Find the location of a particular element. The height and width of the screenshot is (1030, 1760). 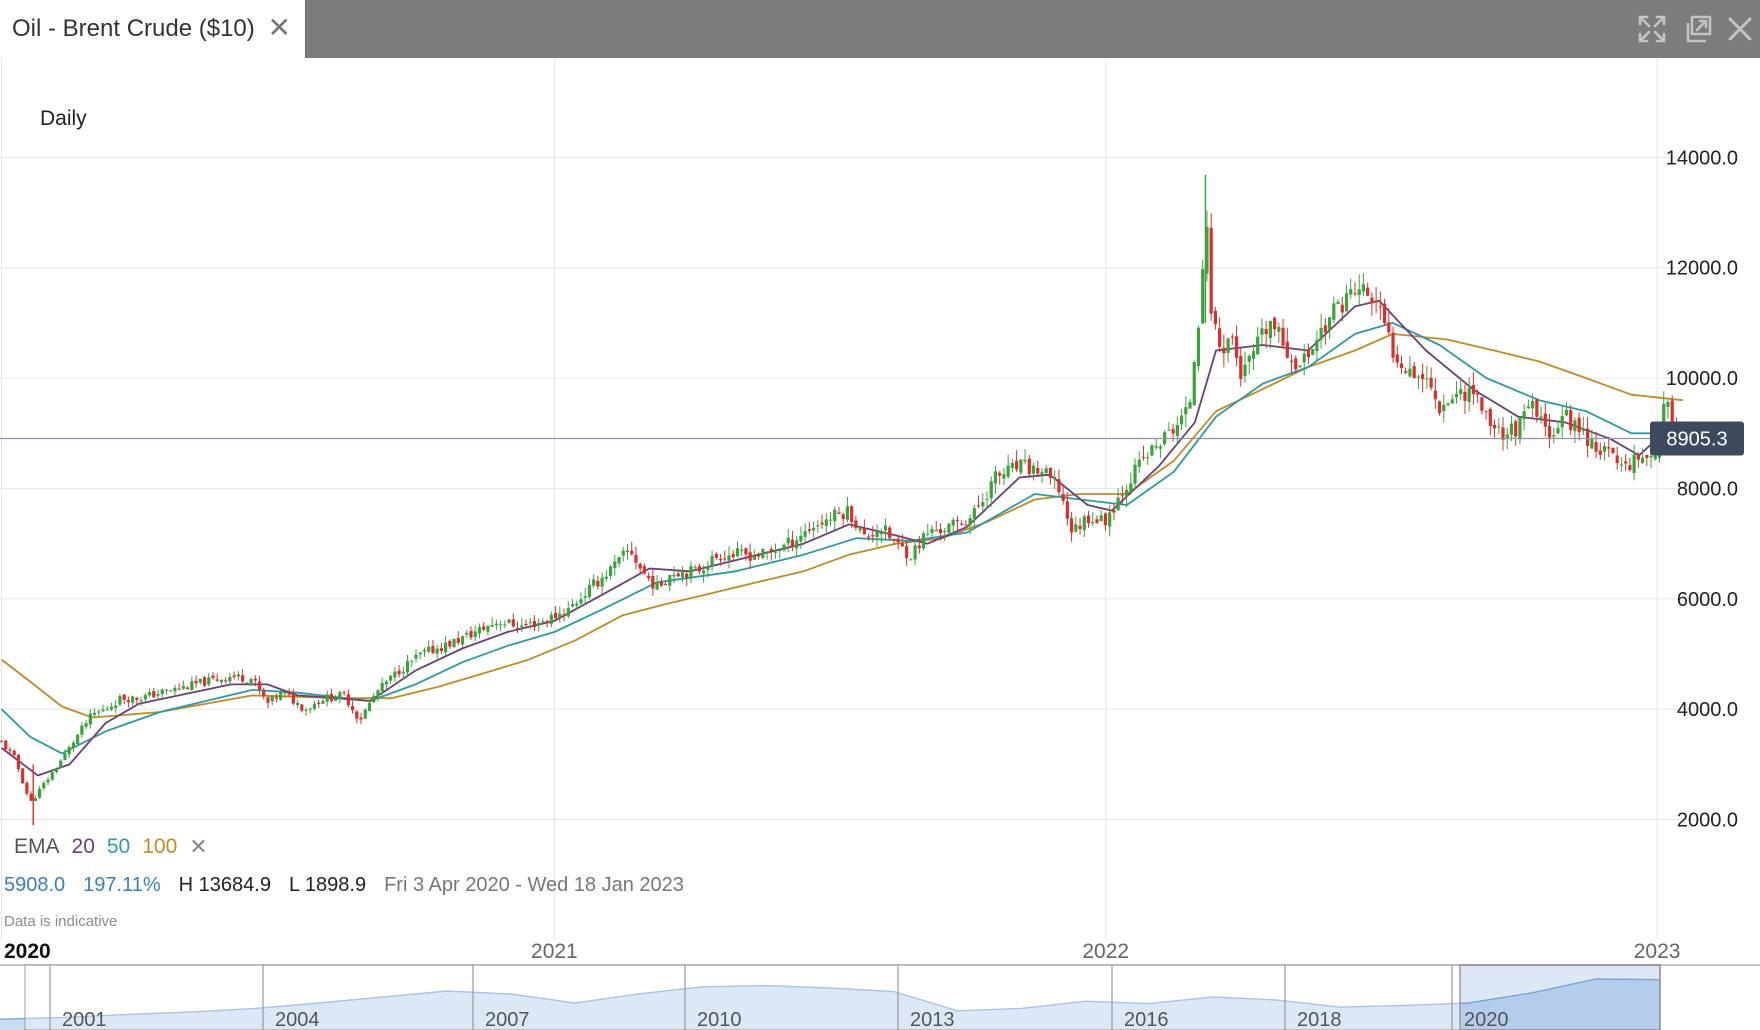

change-percent: 197.11% is located at coordinates (122, 885).